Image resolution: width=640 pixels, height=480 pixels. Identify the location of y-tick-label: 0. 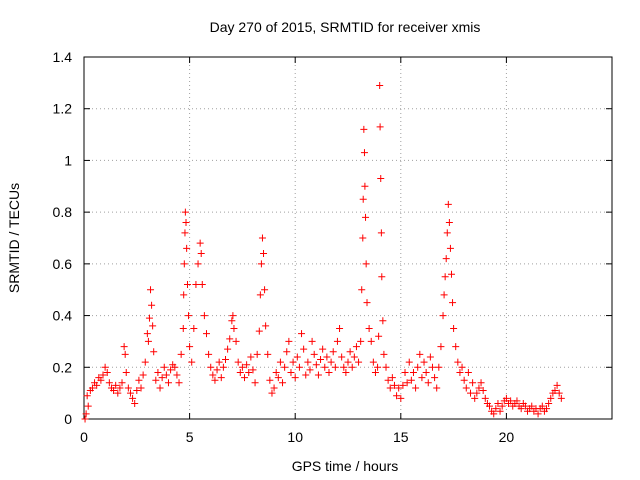
(68, 419).